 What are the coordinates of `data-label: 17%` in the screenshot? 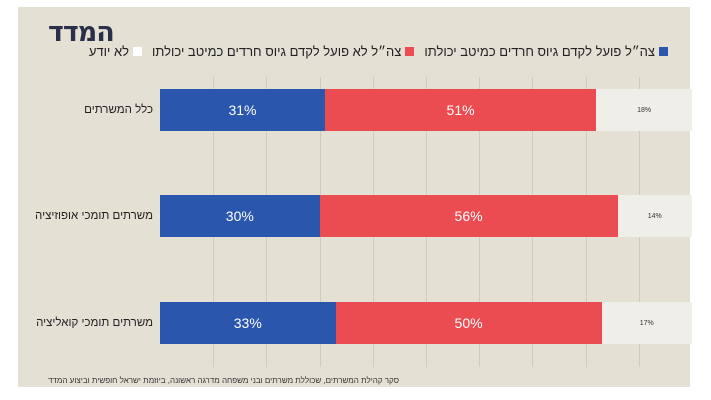 It's located at (646, 323).